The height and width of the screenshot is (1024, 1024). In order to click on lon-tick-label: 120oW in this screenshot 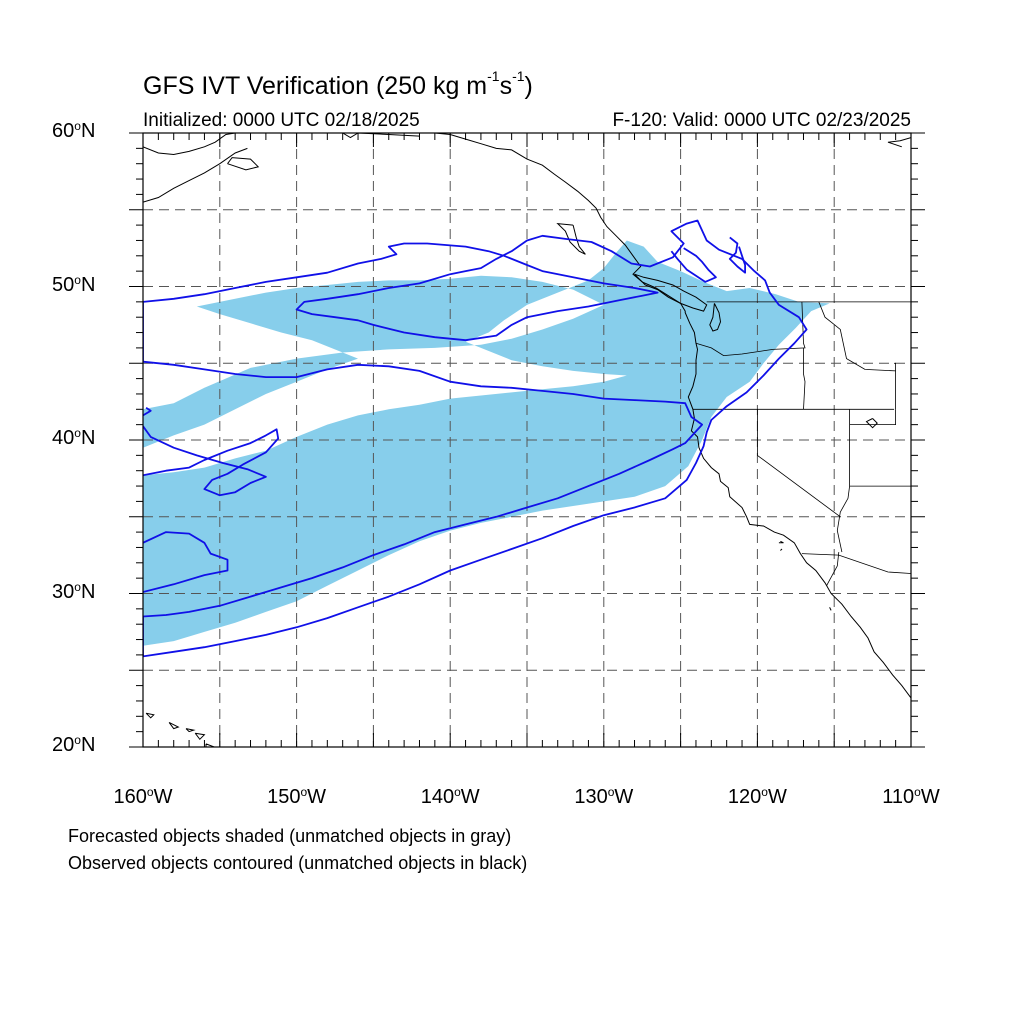, I will do `click(757, 796)`.